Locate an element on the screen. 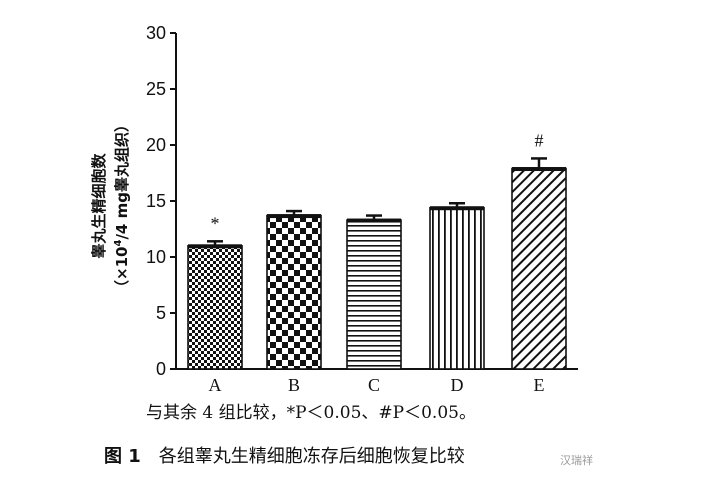  bar-B is located at coordinates (294, 292).